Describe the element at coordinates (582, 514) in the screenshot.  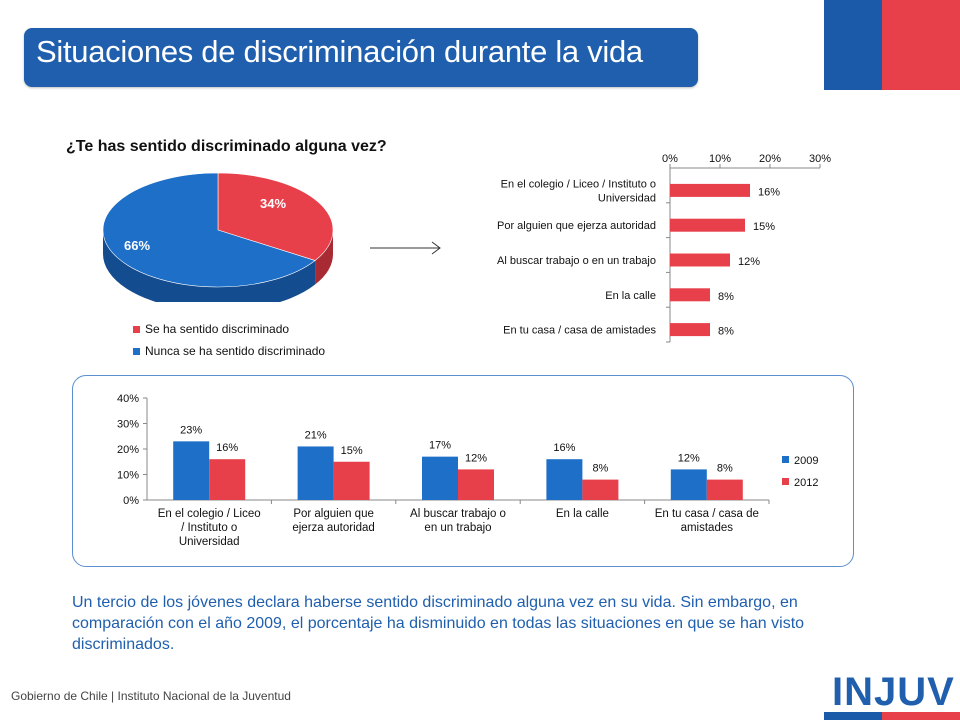
I see `vbar-category-label: En la calle` at that location.